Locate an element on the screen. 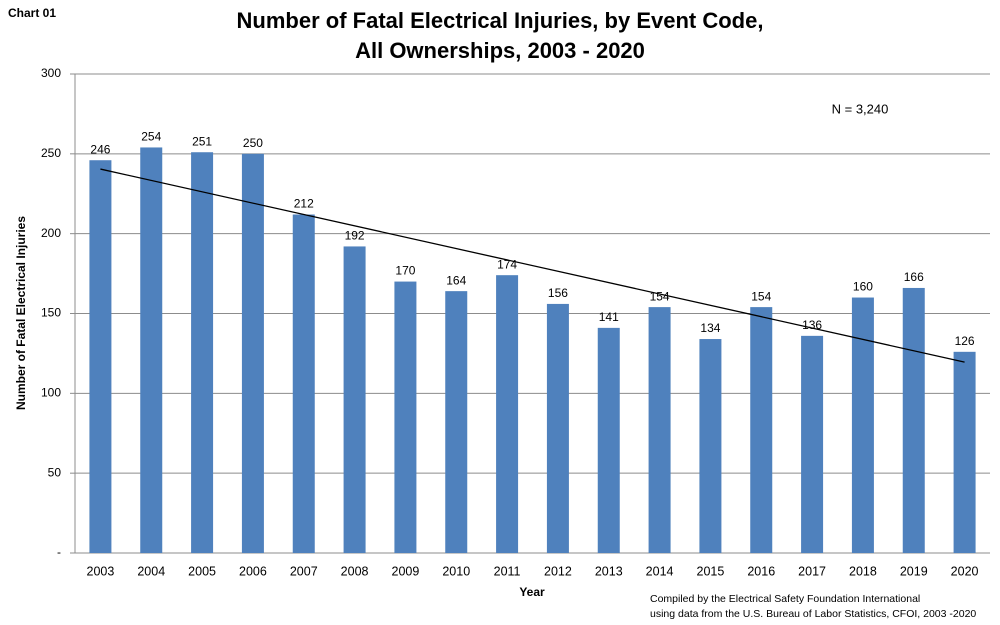 The image size is (1000, 625). y-tick-label: - is located at coordinates (59, 552).